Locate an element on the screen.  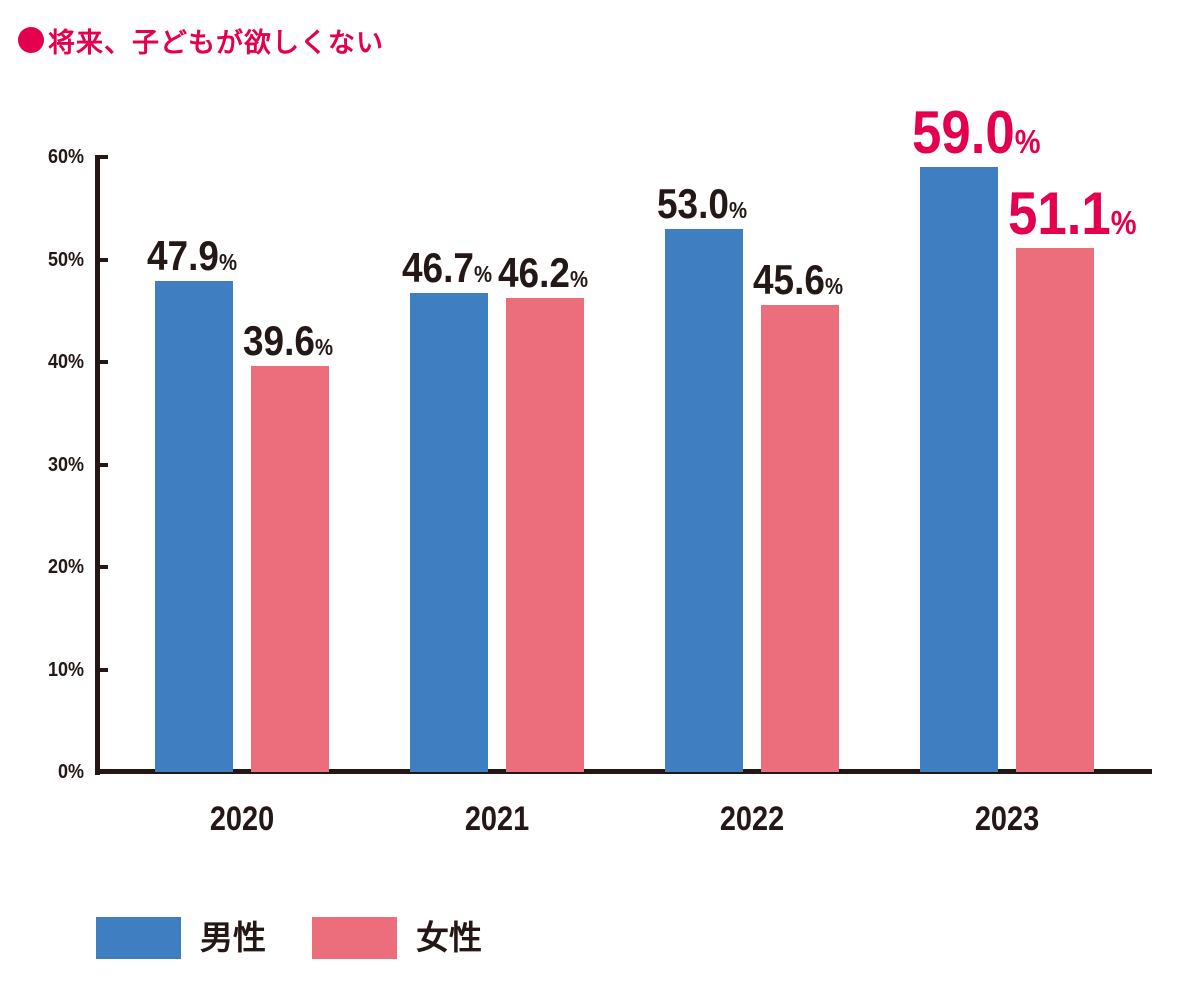
bar-female-2021 is located at coordinates (545, 535).